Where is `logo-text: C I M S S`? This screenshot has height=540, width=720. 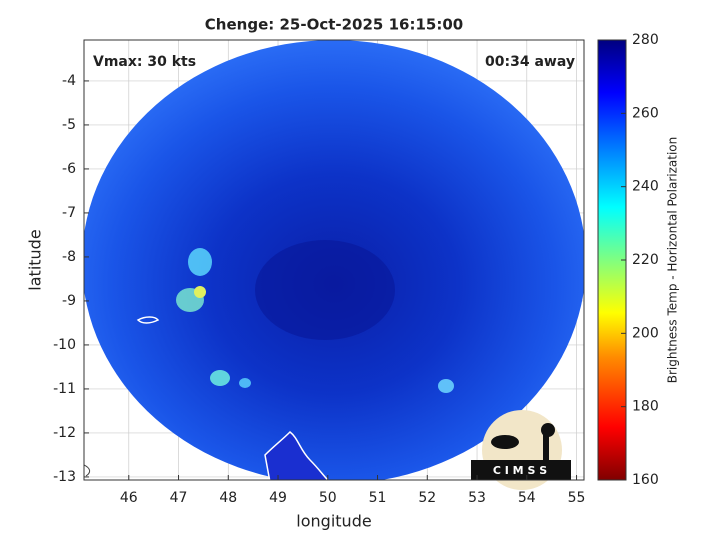
logo-text: C I M S S is located at coordinates (520, 470).